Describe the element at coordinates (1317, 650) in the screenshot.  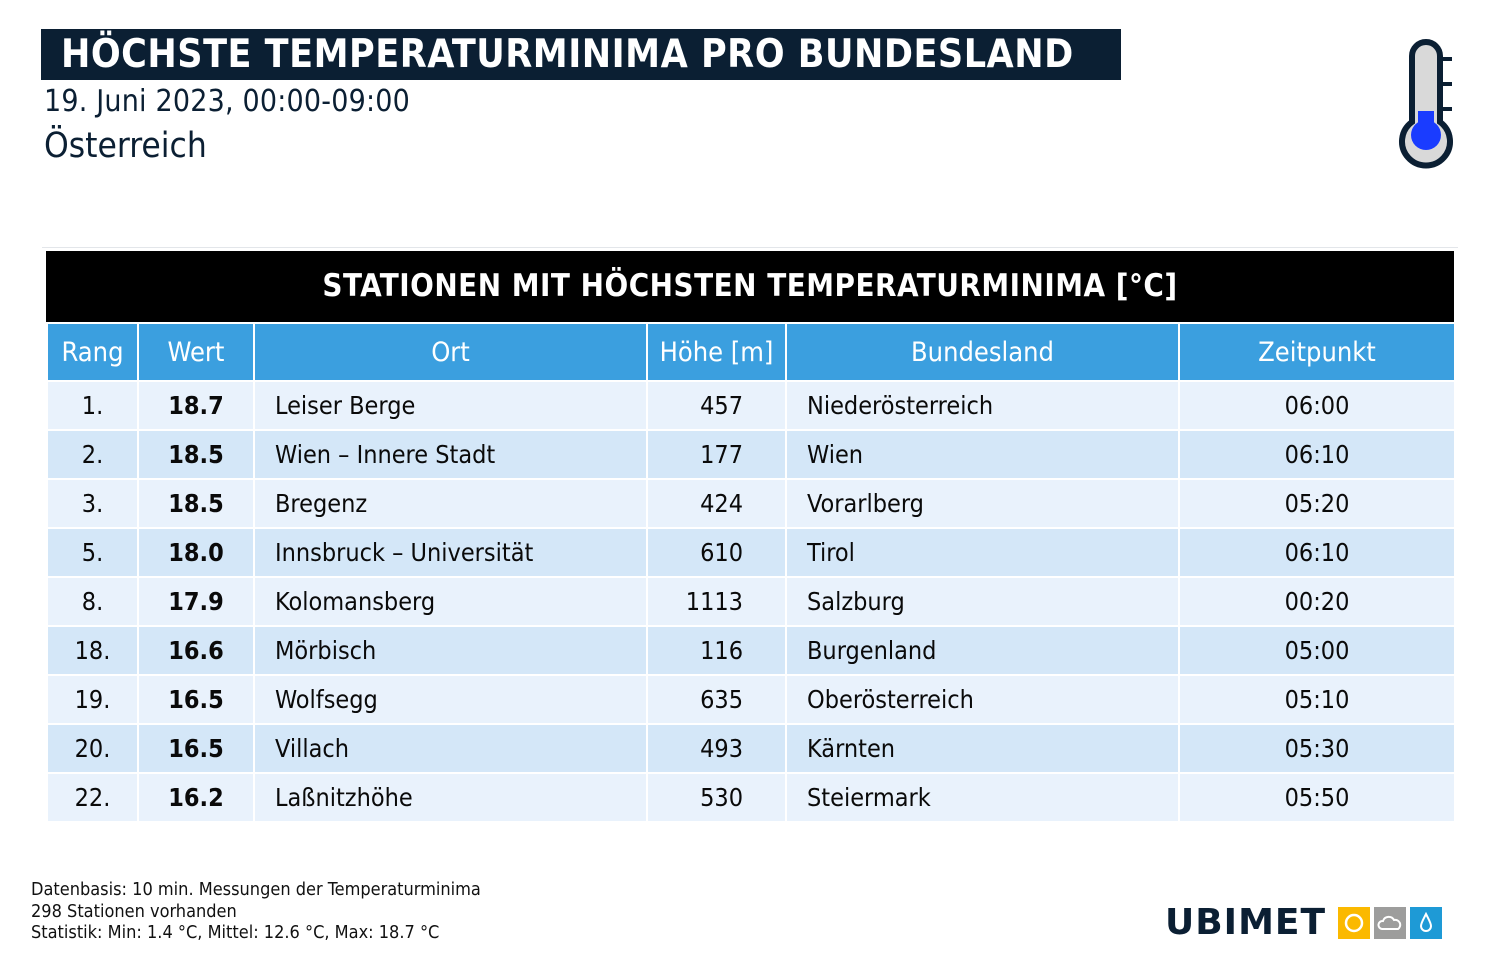
I see `cell-zeitpunkt: 05:00` at that location.